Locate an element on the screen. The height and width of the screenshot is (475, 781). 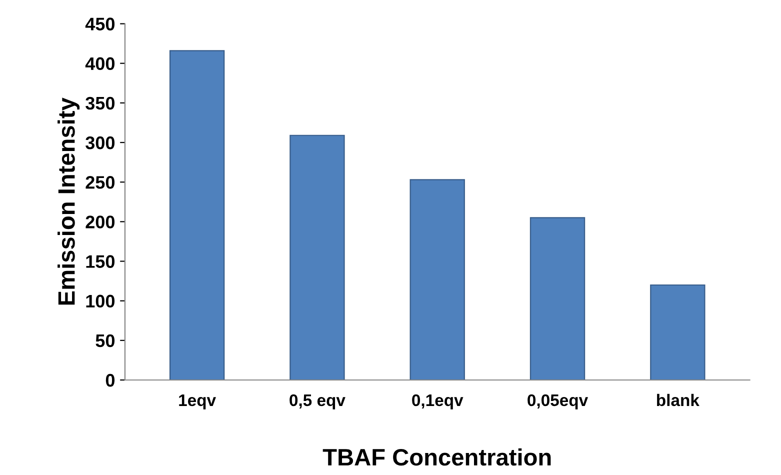
y-tick-label: 300 is located at coordinates (100, 143).